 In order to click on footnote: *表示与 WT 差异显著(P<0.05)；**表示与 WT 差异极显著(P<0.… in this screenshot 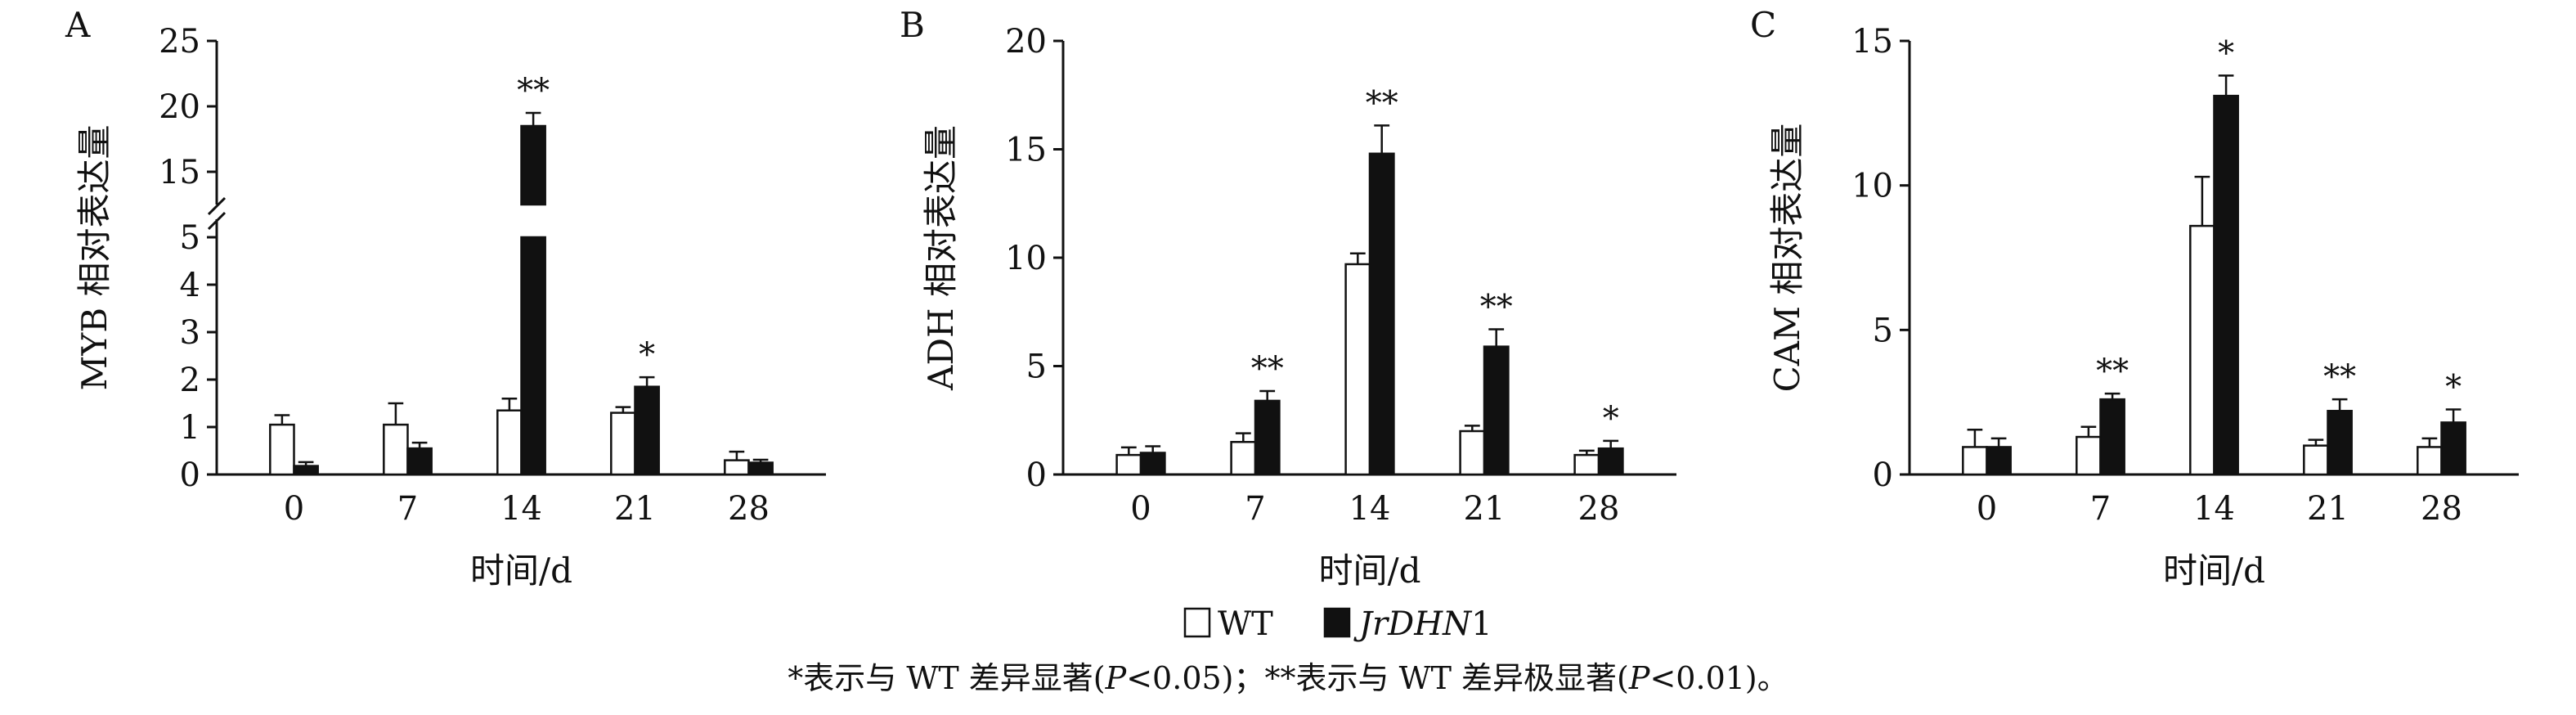, I will do `click(1288, 678)`.